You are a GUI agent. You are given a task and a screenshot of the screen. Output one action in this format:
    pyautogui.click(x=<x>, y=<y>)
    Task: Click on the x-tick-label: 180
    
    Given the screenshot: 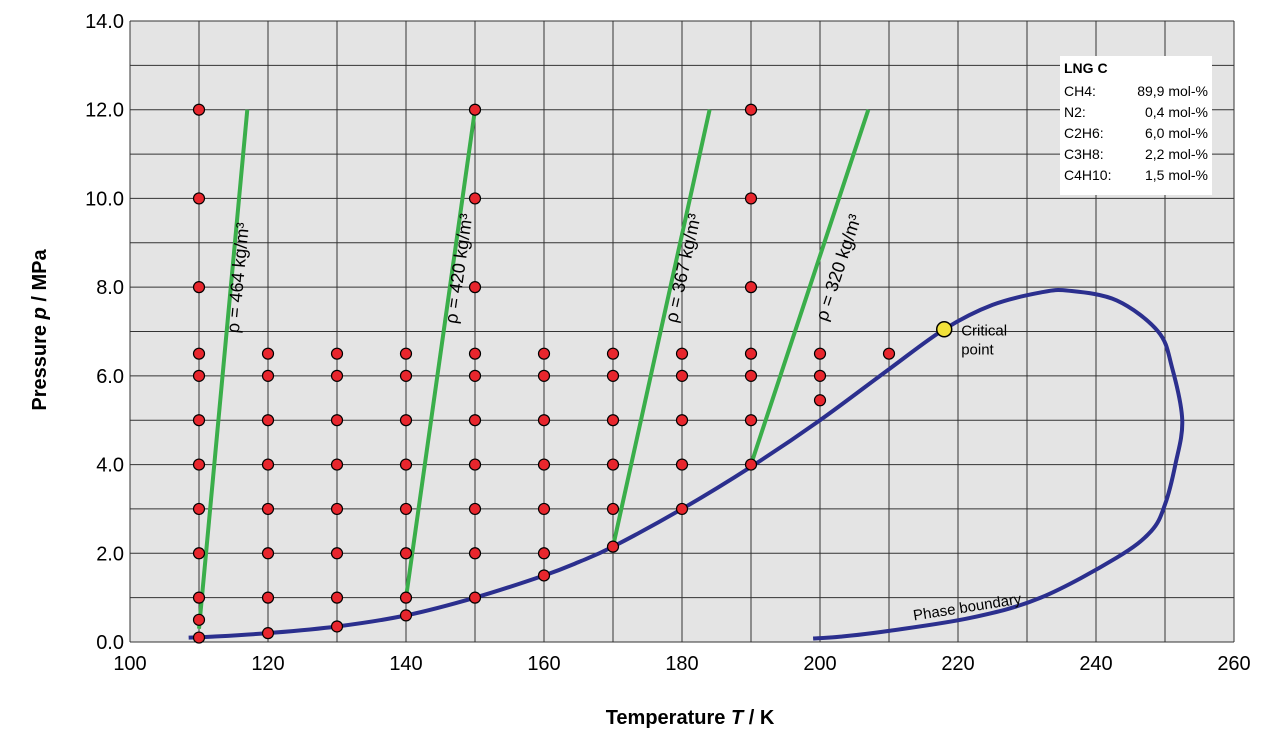 What is the action you would take?
    pyautogui.click(x=681, y=664)
    